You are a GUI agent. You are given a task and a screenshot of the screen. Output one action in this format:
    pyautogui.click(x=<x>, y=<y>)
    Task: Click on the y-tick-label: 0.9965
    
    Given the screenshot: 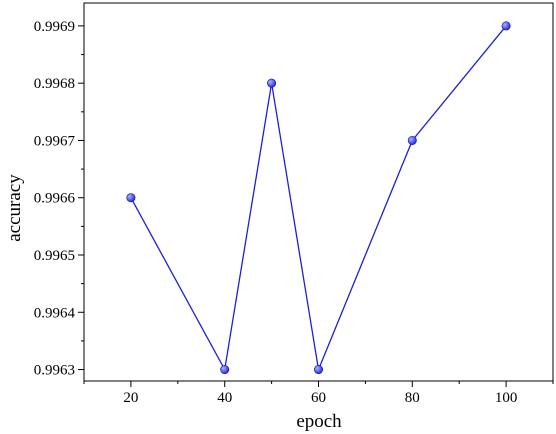 What is the action you would take?
    pyautogui.click(x=54, y=256)
    